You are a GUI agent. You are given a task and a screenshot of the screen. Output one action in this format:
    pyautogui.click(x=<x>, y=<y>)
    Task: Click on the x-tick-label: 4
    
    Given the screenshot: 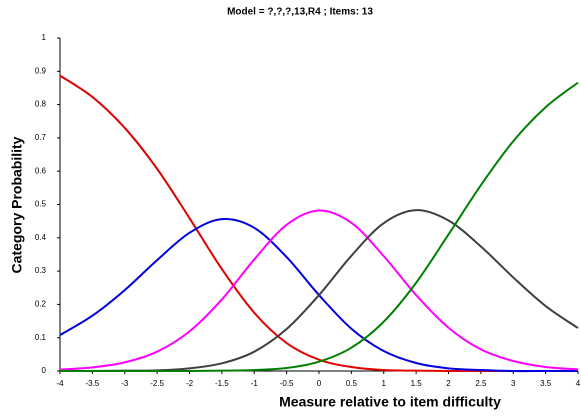 What is the action you would take?
    pyautogui.click(x=578, y=383)
    